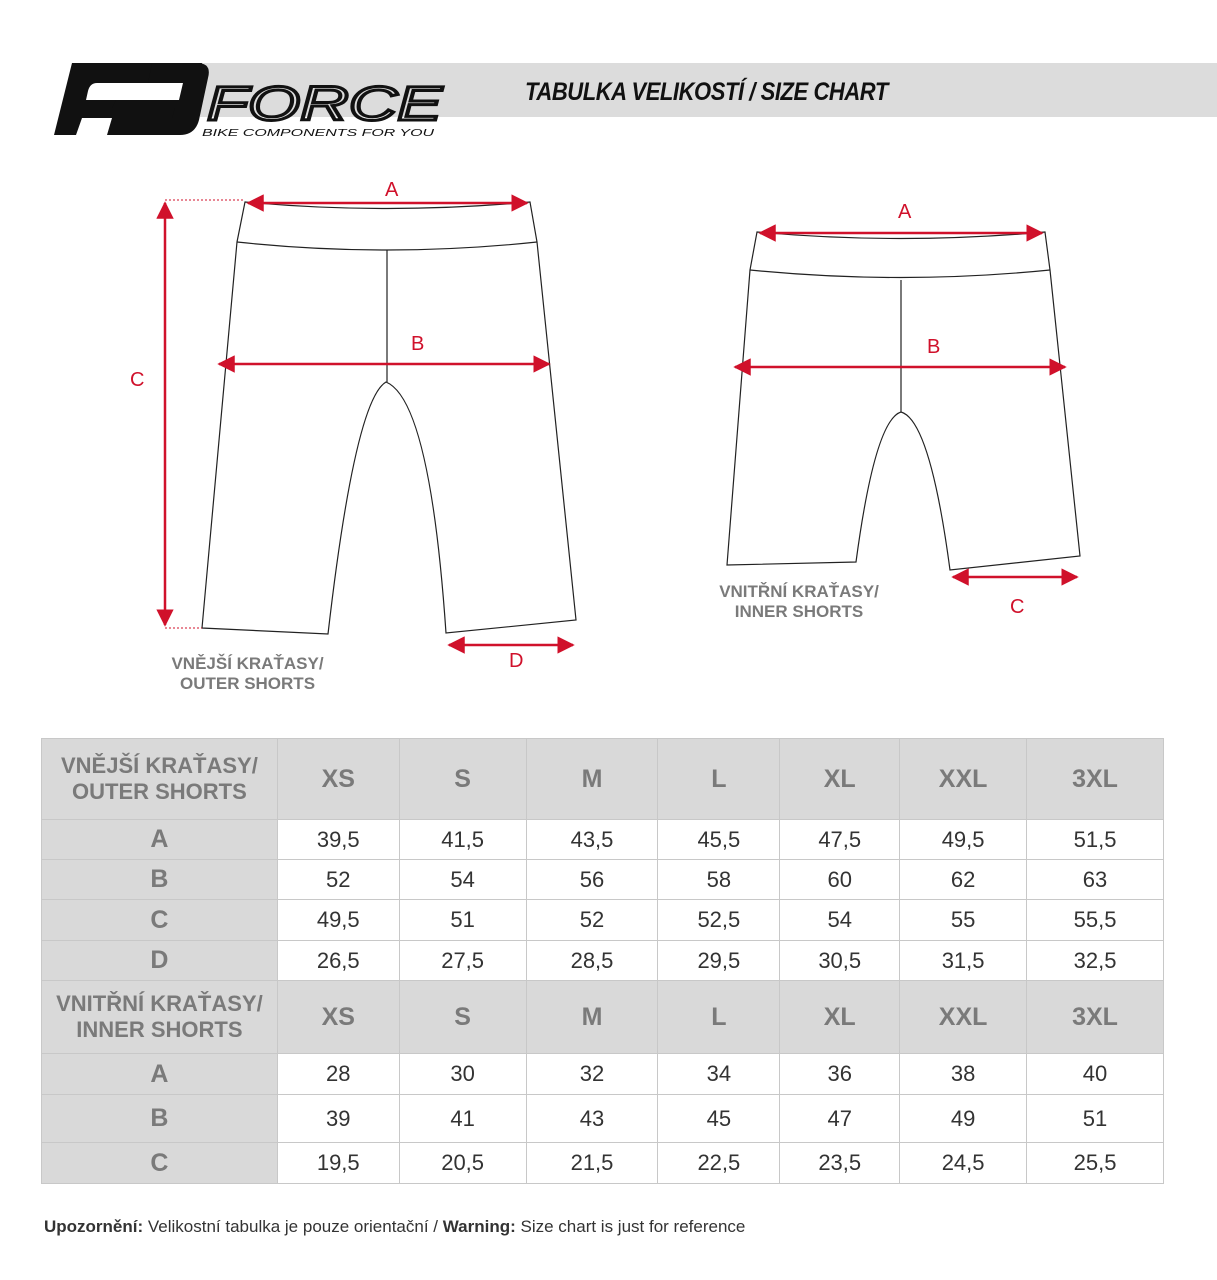 The width and height of the screenshot is (1217, 1280). I want to click on table-row: A 39,5 41,5 43,5 45,5 47,5 49,5 51,5, so click(602, 839).